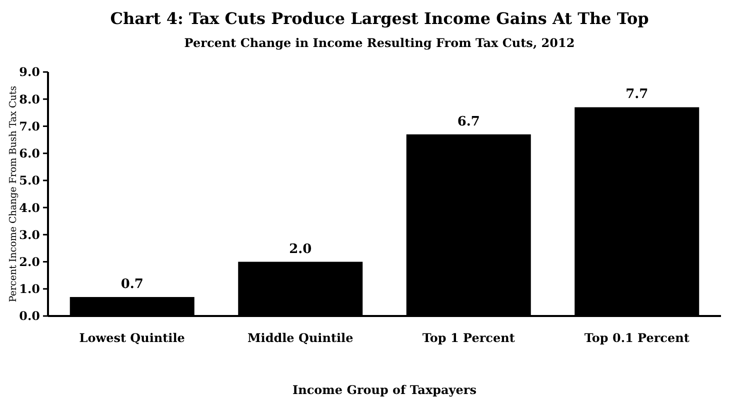 Image resolution: width=743 pixels, height=408 pixels. Describe the element at coordinates (300, 249) in the screenshot. I see `data-label: 2.0` at that location.